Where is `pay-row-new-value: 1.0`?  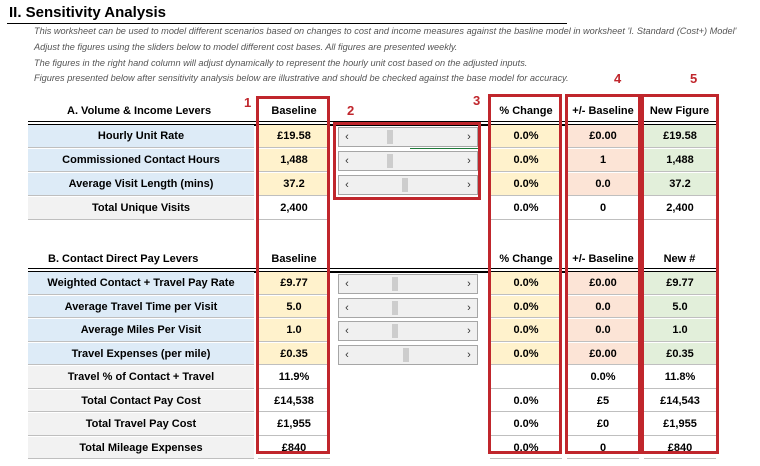 pay-row-new-value: 1.0 is located at coordinates (680, 330).